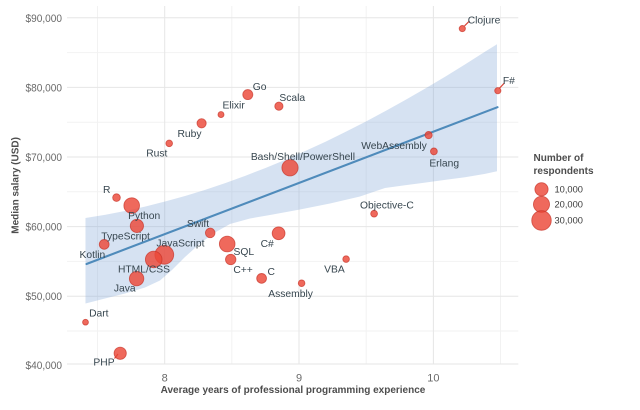 This screenshot has height=410, width=640. What do you see at coordinates (106, 190) in the screenshot?
I see `svg-text: R` at bounding box center [106, 190].